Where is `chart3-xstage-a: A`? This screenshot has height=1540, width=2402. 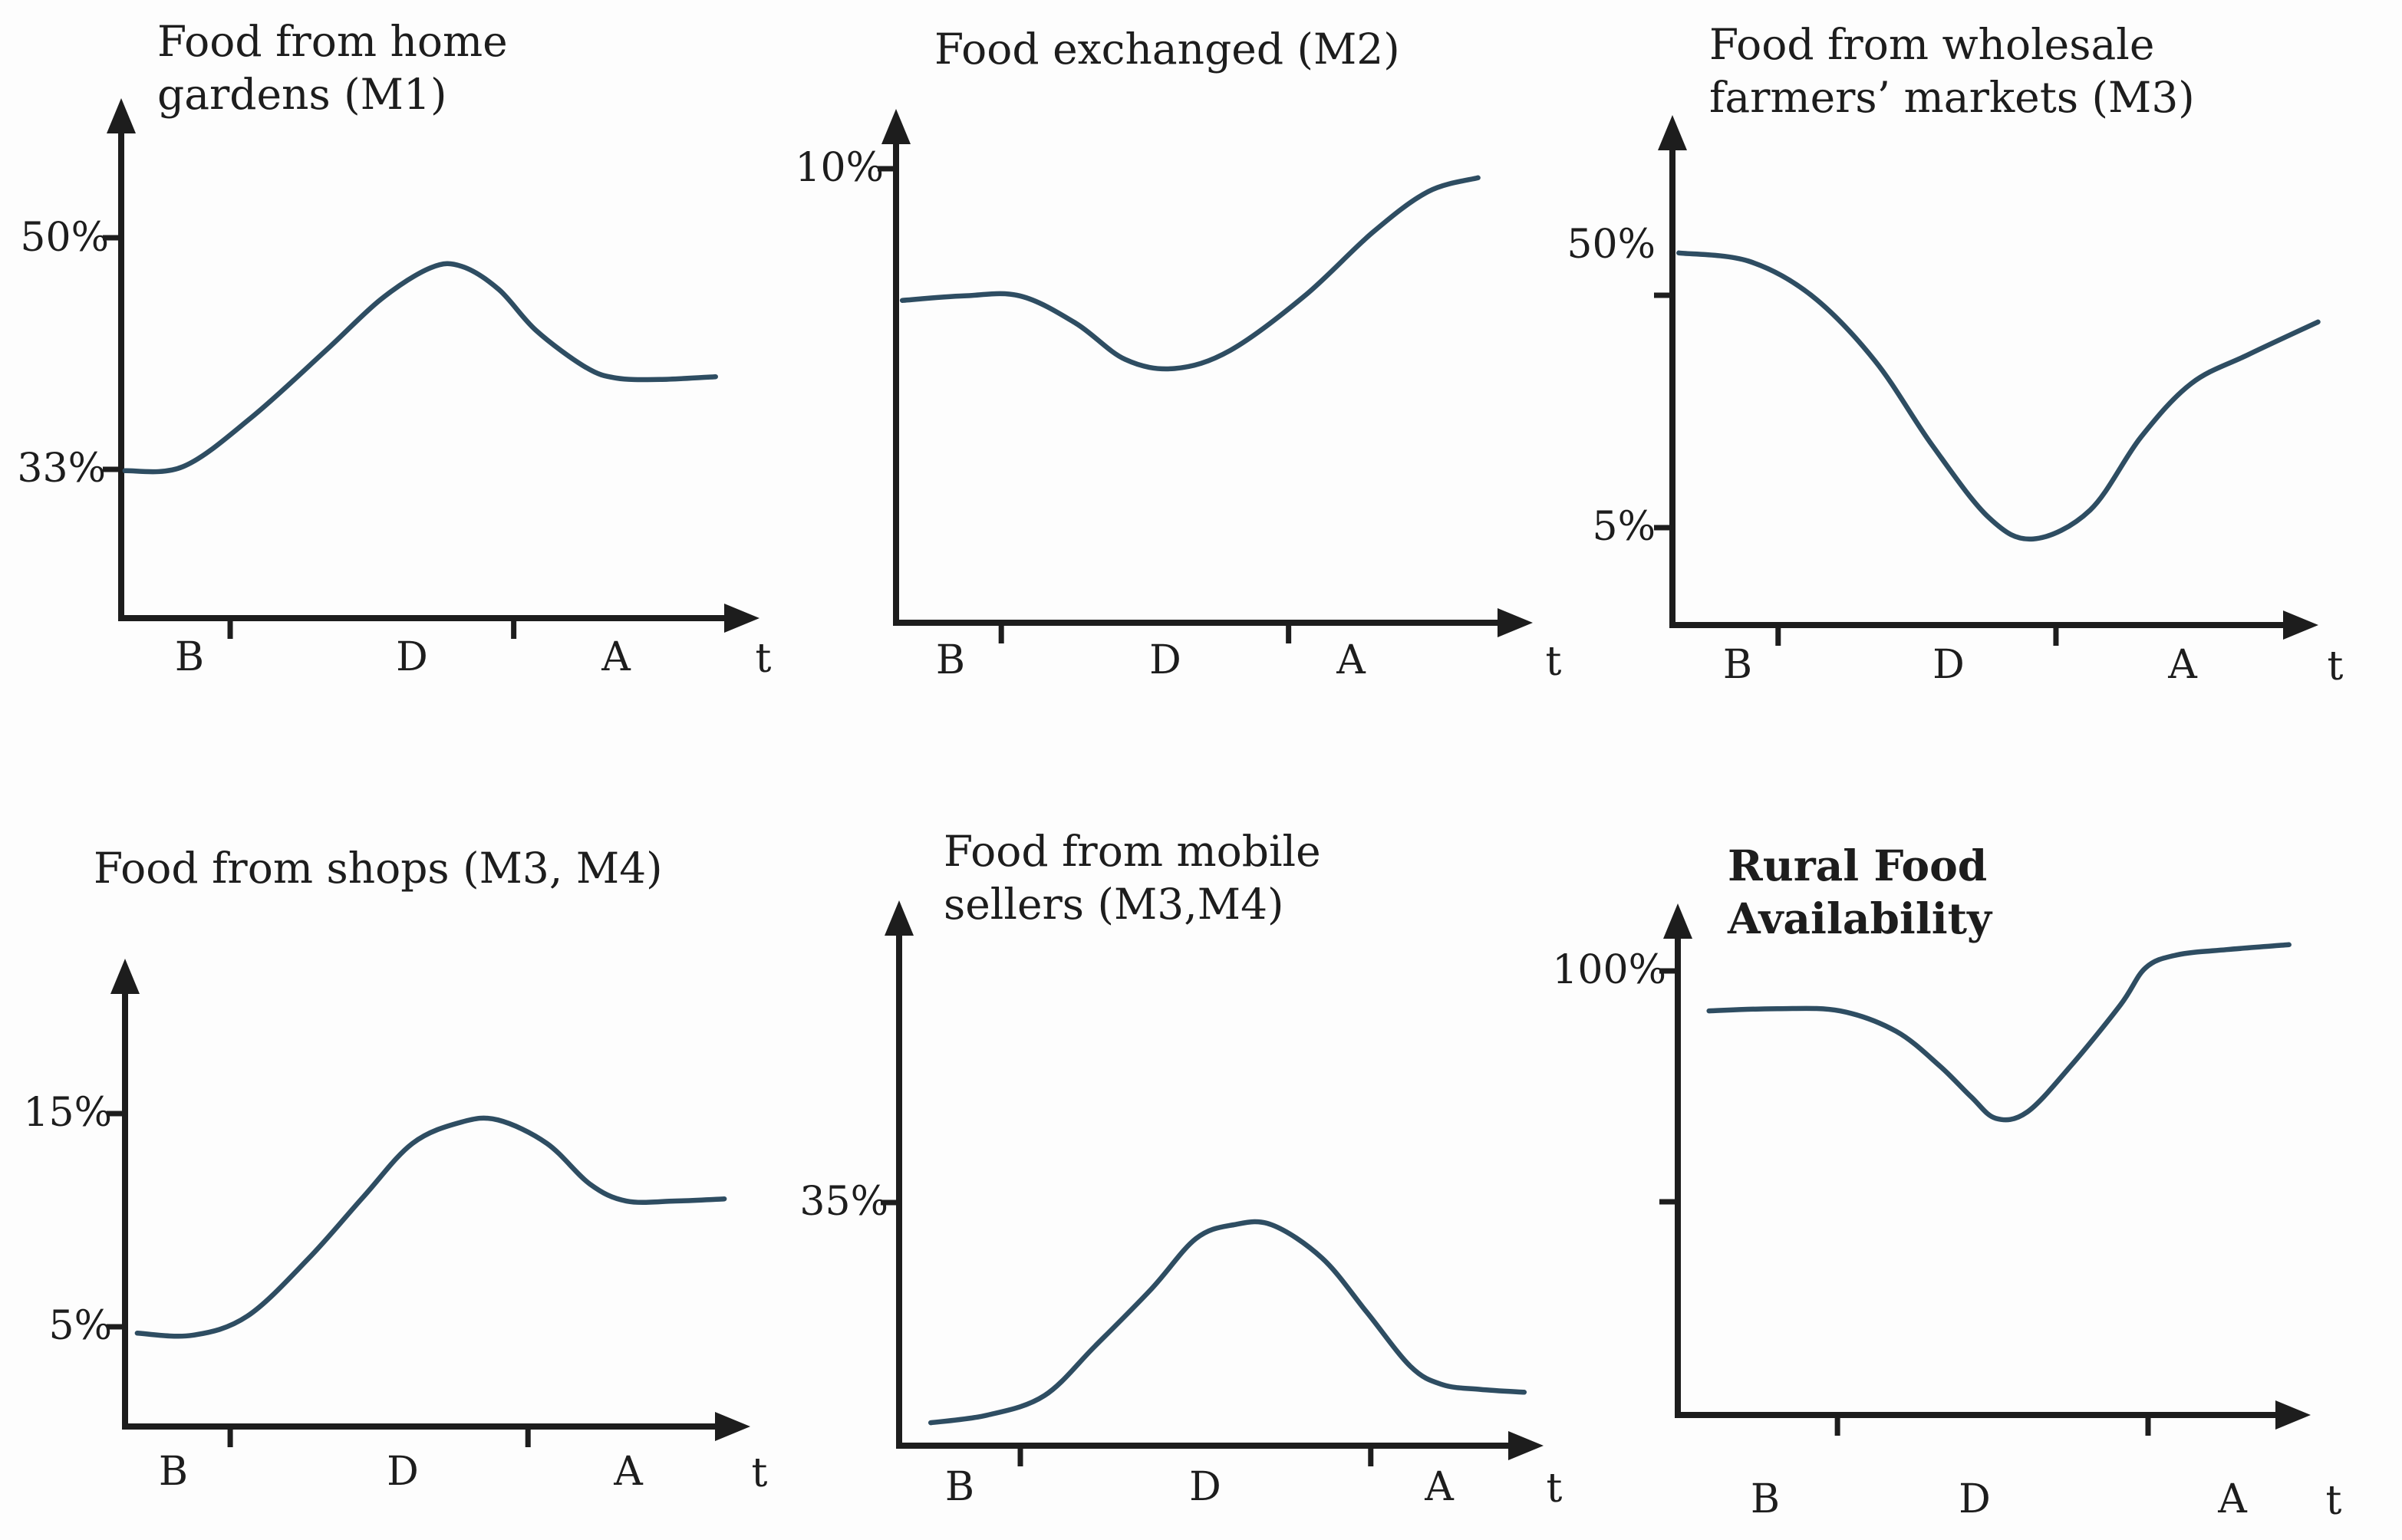 chart3-xstage-a: A is located at coordinates (2182, 665).